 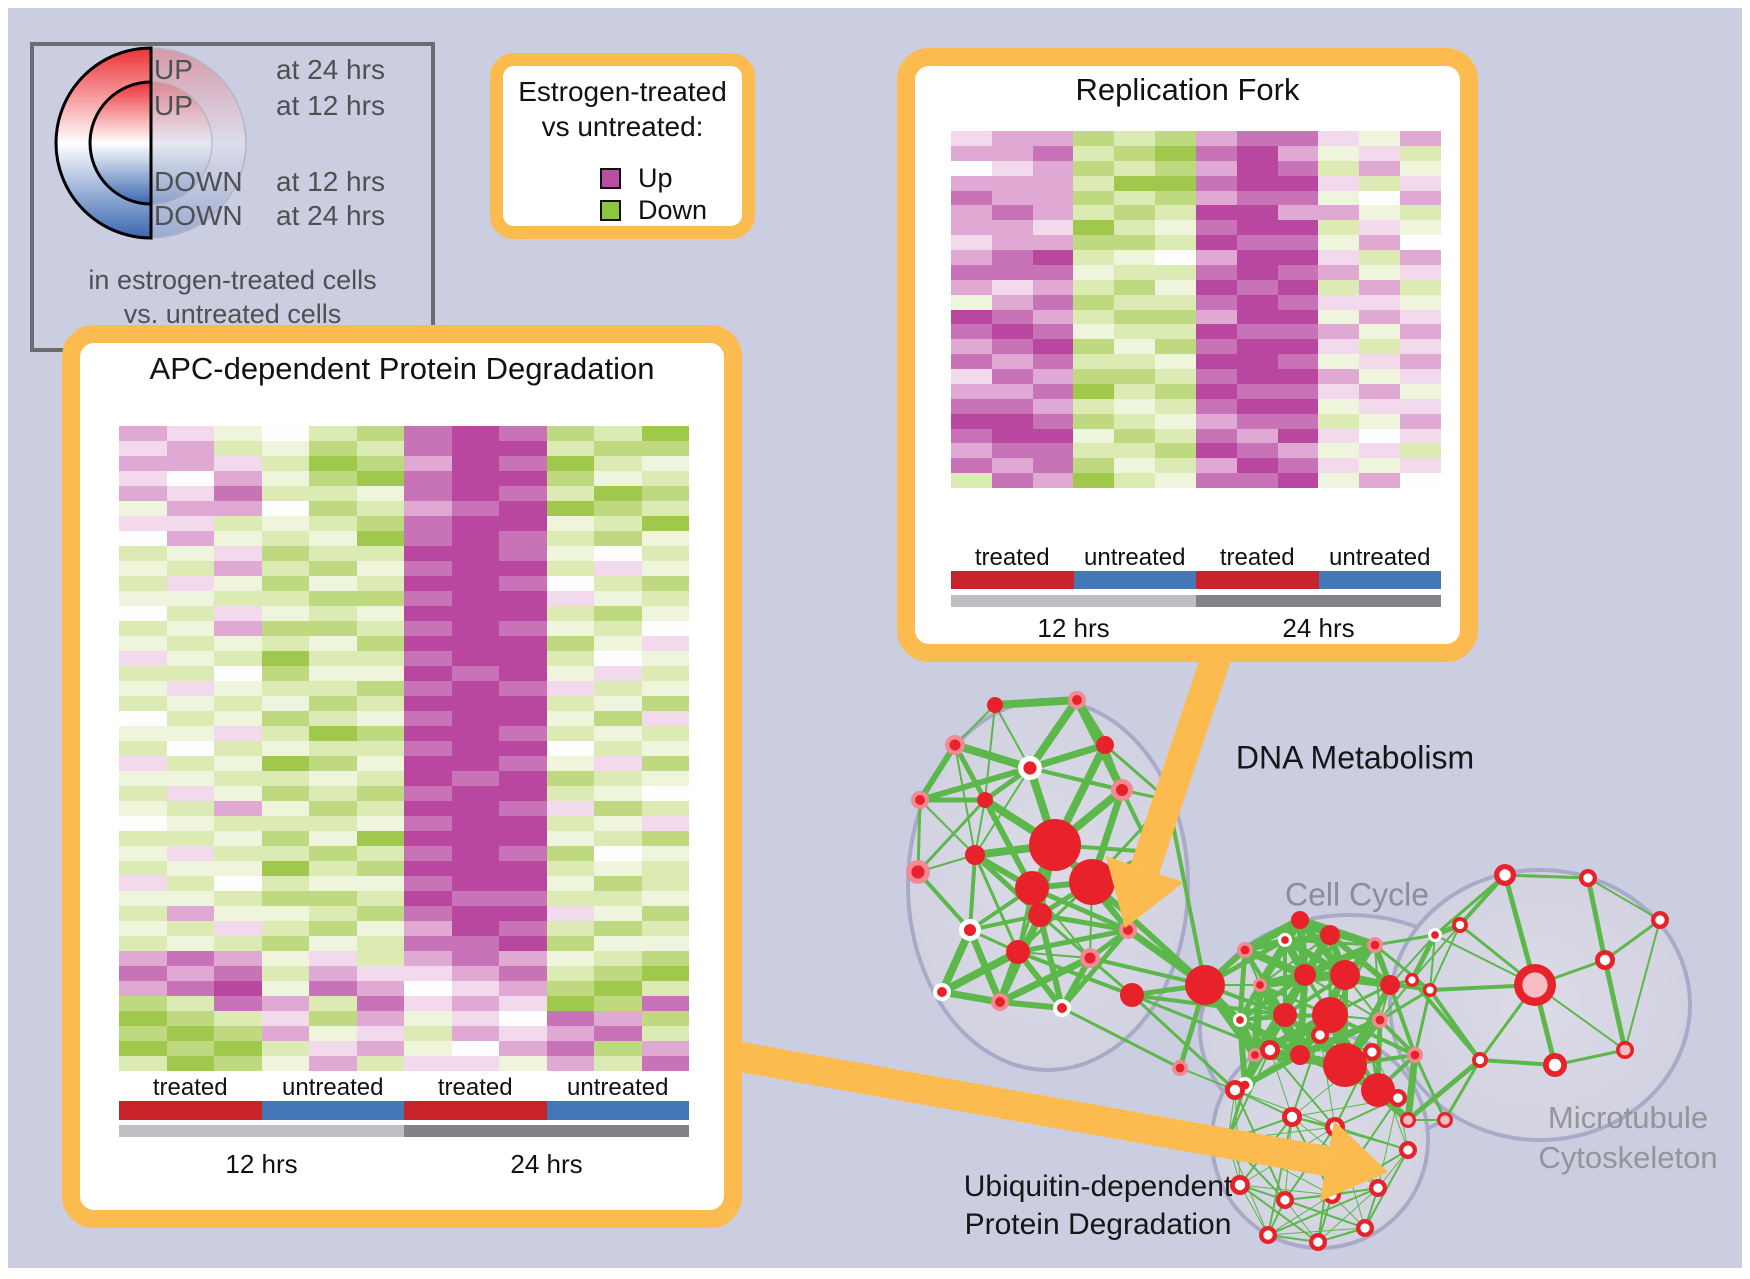 I want to click on updown-footer-line1: in estrogen-treated cells, so click(x=232, y=280).